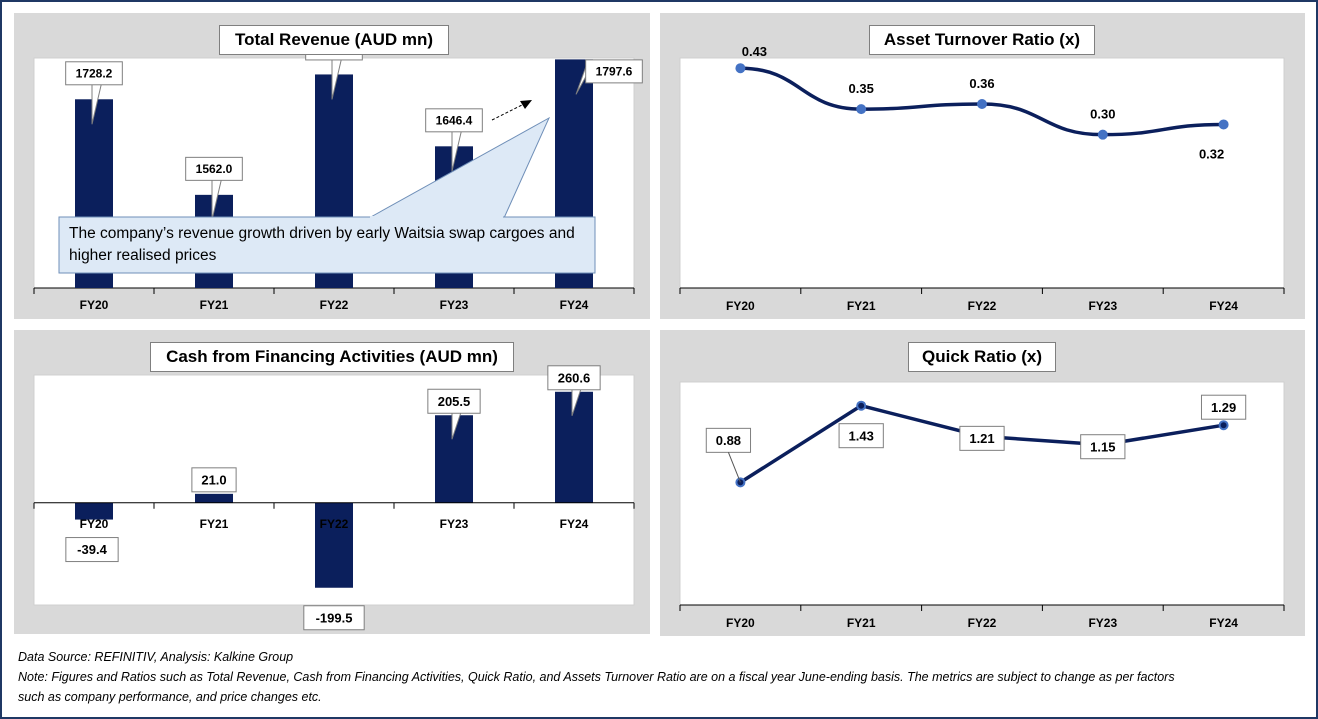  What do you see at coordinates (334, 545) in the screenshot?
I see `financing-bar-fy22` at bounding box center [334, 545].